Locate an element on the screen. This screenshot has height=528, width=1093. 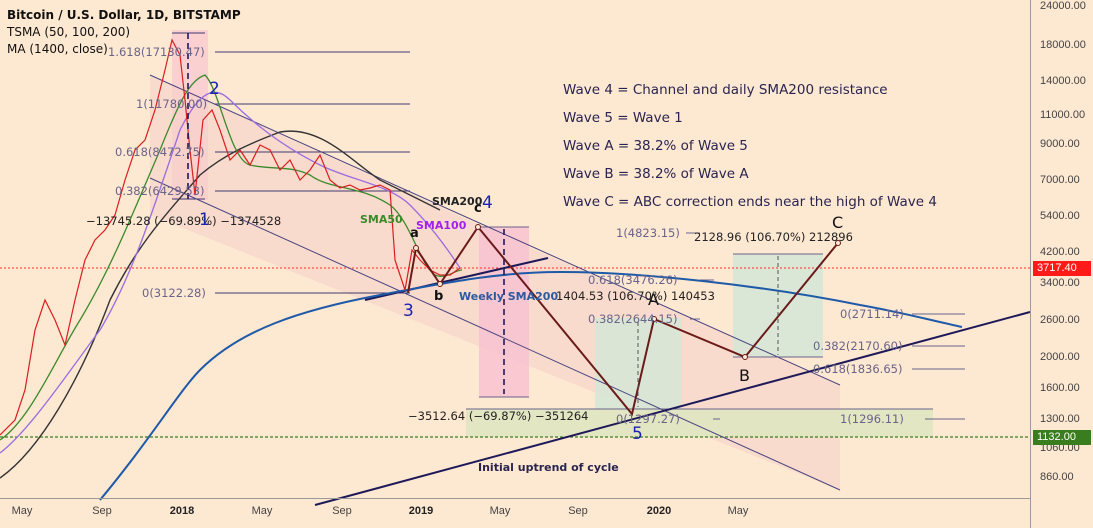
y-tick: 860.00 is located at coordinates (1057, 477).